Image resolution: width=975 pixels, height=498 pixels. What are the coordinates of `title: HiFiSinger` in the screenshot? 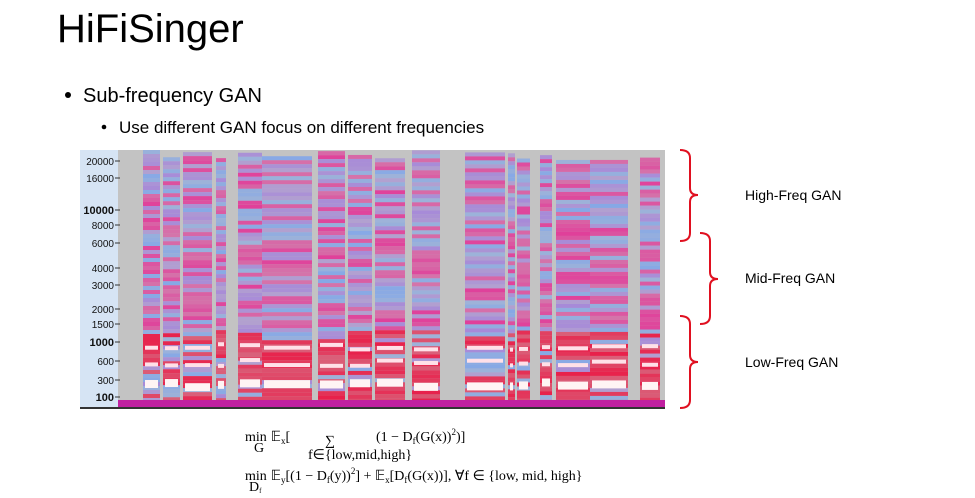 It's located at (150, 29).